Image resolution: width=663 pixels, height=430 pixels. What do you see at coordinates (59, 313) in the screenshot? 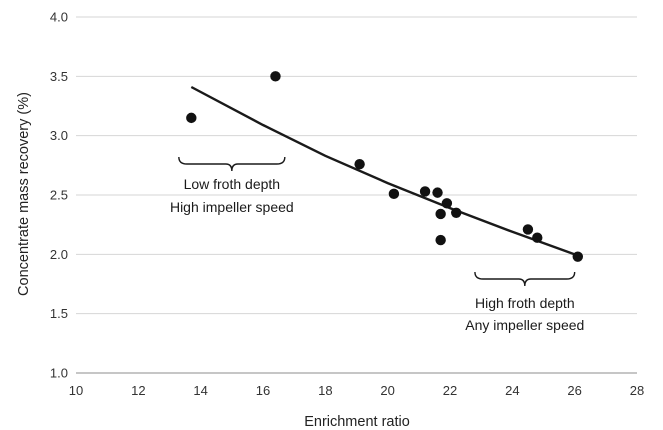
I see `y-tick-label: 1.5` at bounding box center [59, 313].